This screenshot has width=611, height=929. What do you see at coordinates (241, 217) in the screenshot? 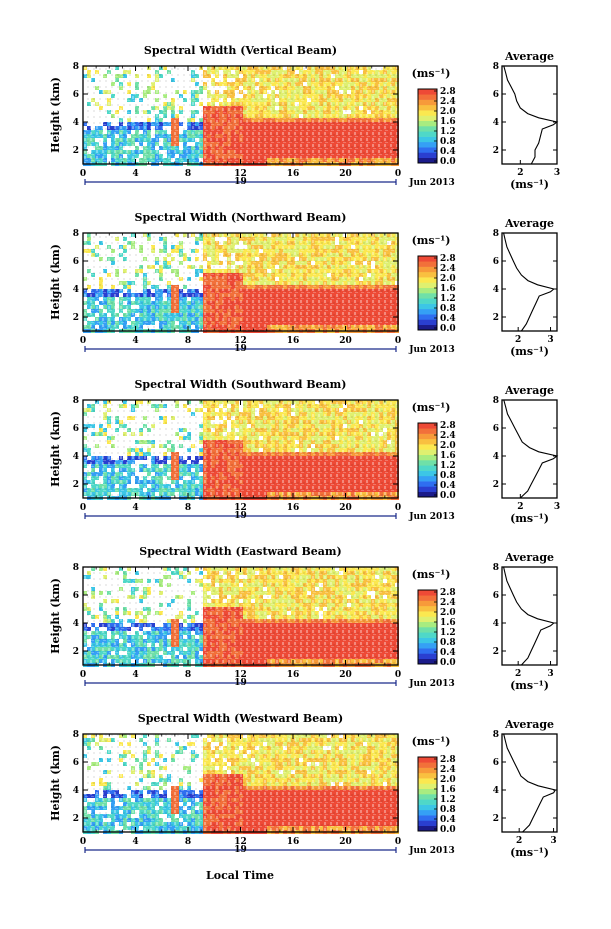
I see `panel-title: Spectral Width (Northward Beam)` at bounding box center [241, 217].